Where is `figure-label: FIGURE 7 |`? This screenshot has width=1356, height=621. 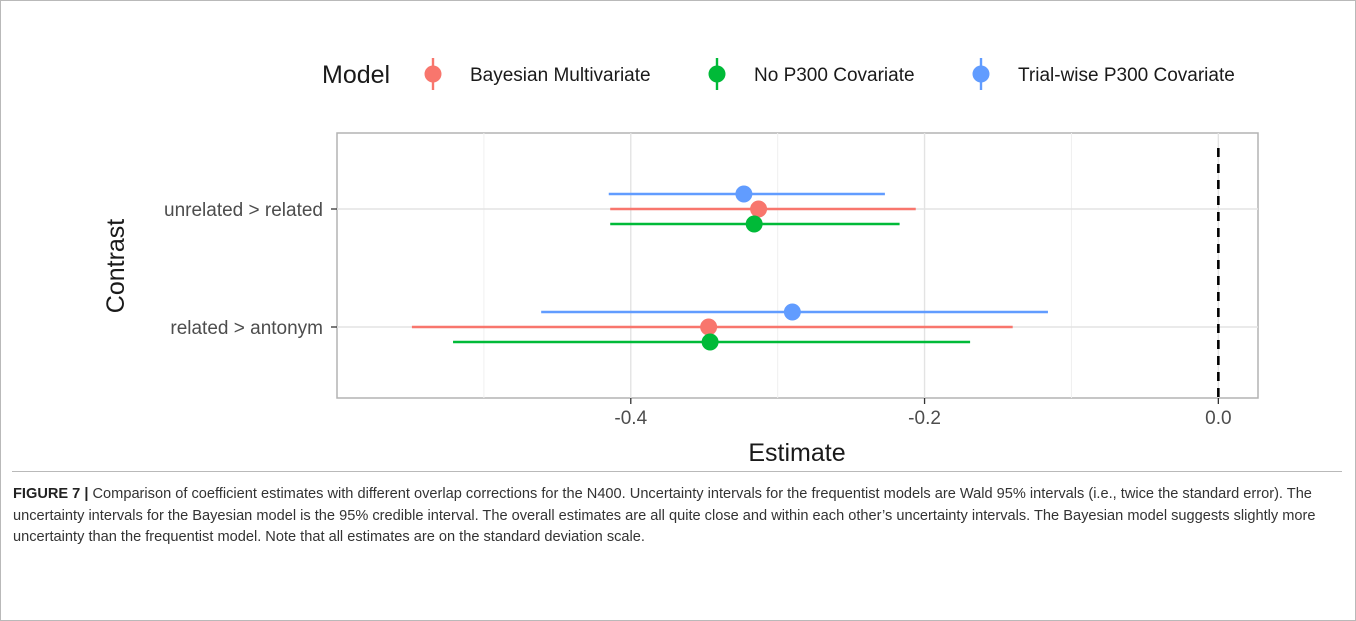
figure-label: FIGURE 7 | is located at coordinates (51, 494).